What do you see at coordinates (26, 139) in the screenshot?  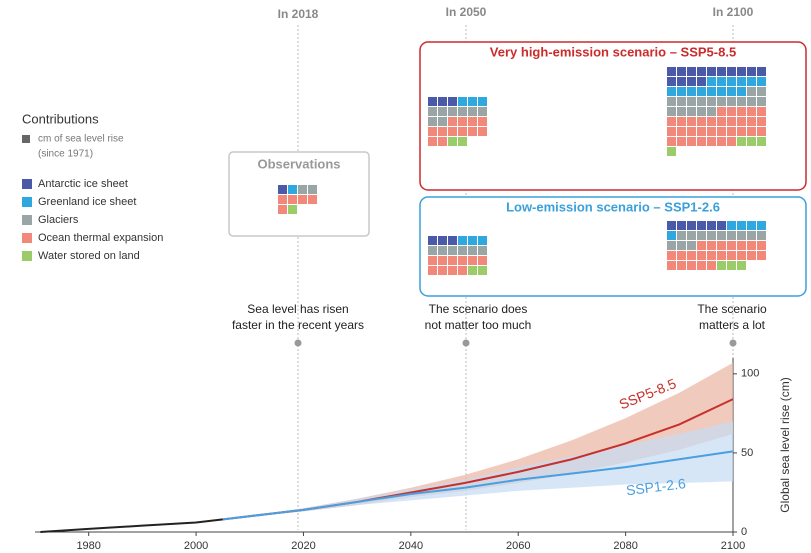 I see `legend-unit-swatch` at bounding box center [26, 139].